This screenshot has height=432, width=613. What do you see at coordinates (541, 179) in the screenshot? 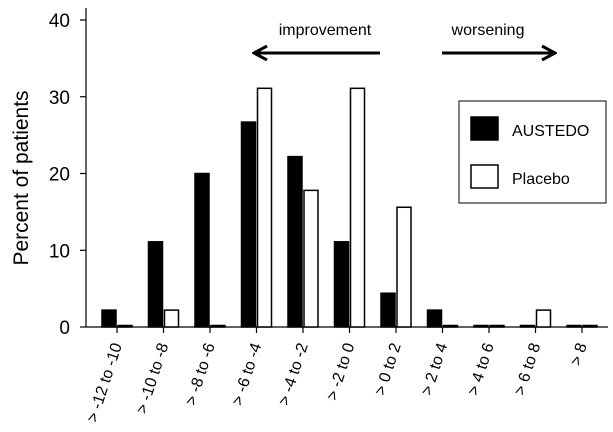
I see `legend-label-placebo: Placebo` at bounding box center [541, 179].